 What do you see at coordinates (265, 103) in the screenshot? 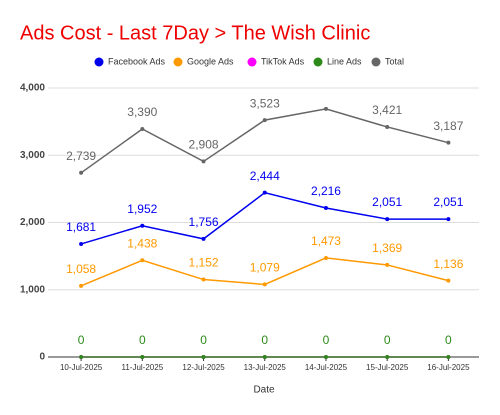
I see `data-label: 3,523` at bounding box center [265, 103].